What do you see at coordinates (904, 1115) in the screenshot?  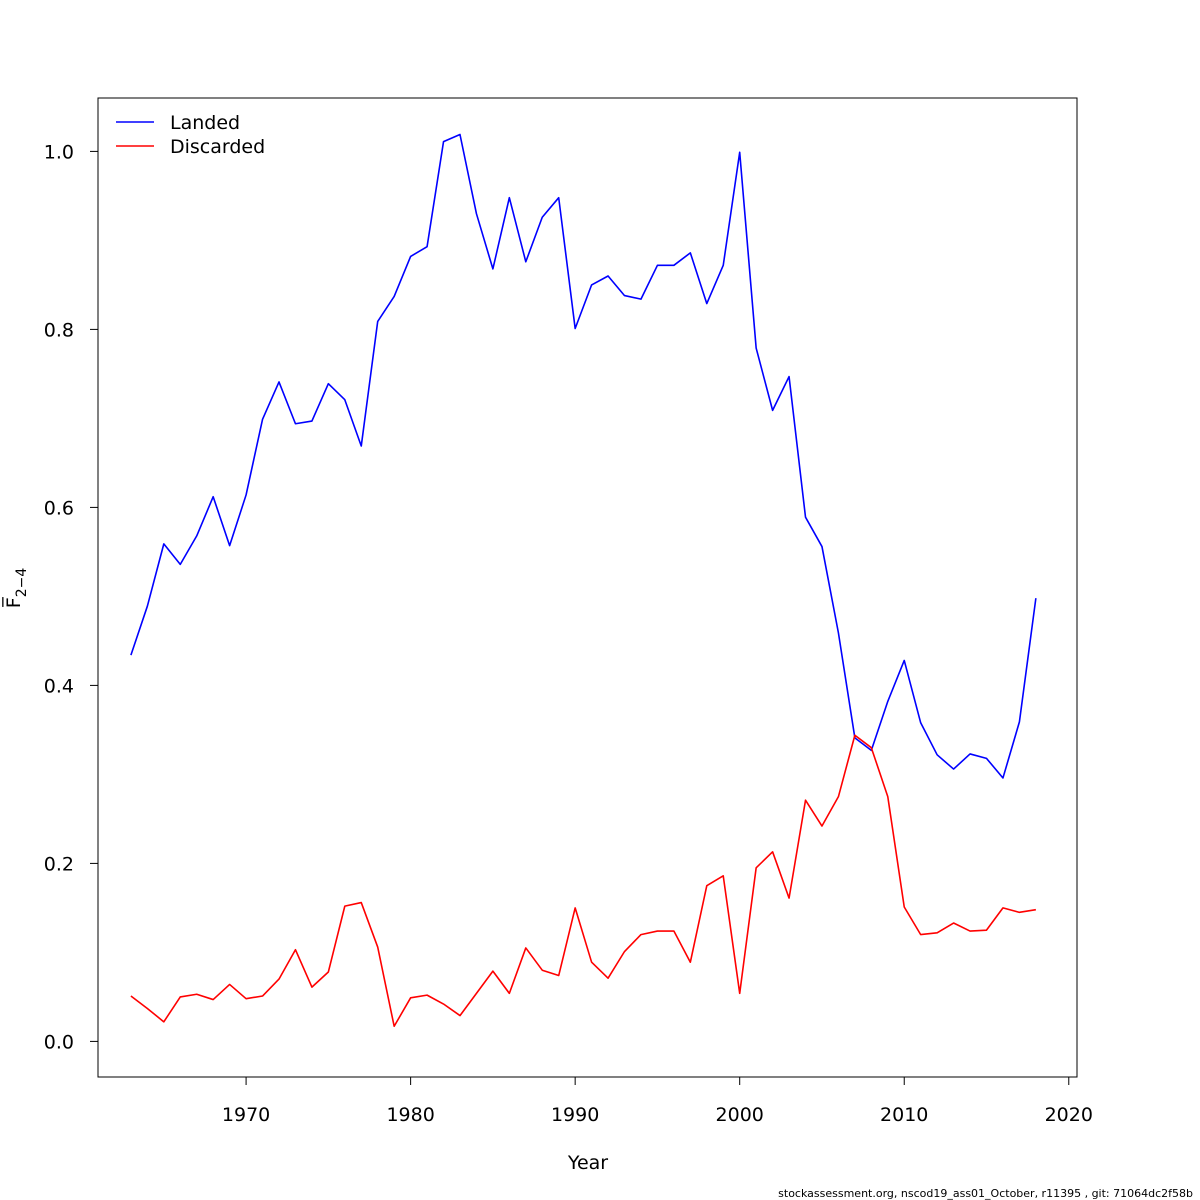 I see `x-tick-label: 2010` at bounding box center [904, 1115].